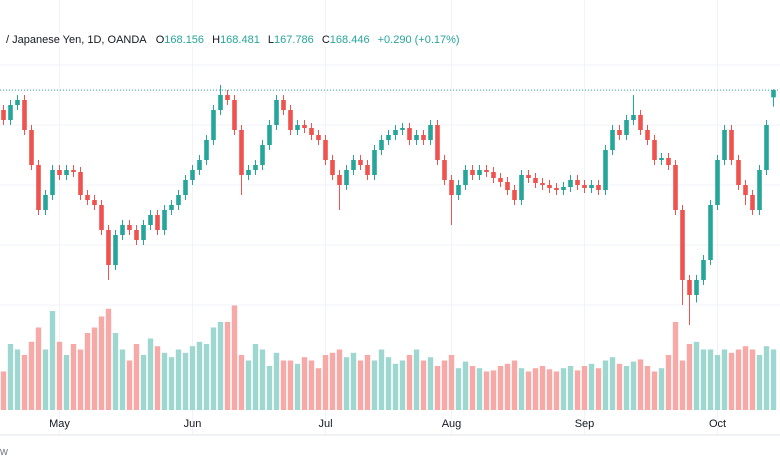 The height and width of the screenshot is (470, 780). What do you see at coordinates (418, 40) in the screenshot?
I see `change: +0.290 (+0.17%)` at bounding box center [418, 40].